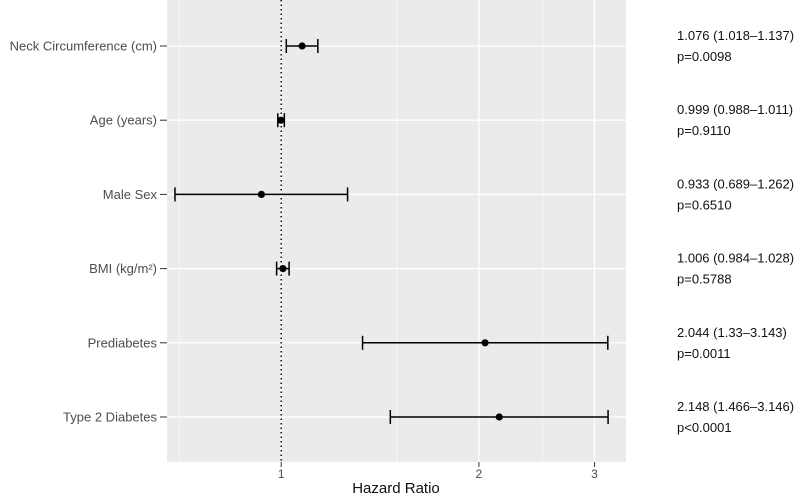 Image resolution: width=800 pixels, height=499 pixels. I want to click on row-label: Type 2 Diabetes, so click(110, 417).